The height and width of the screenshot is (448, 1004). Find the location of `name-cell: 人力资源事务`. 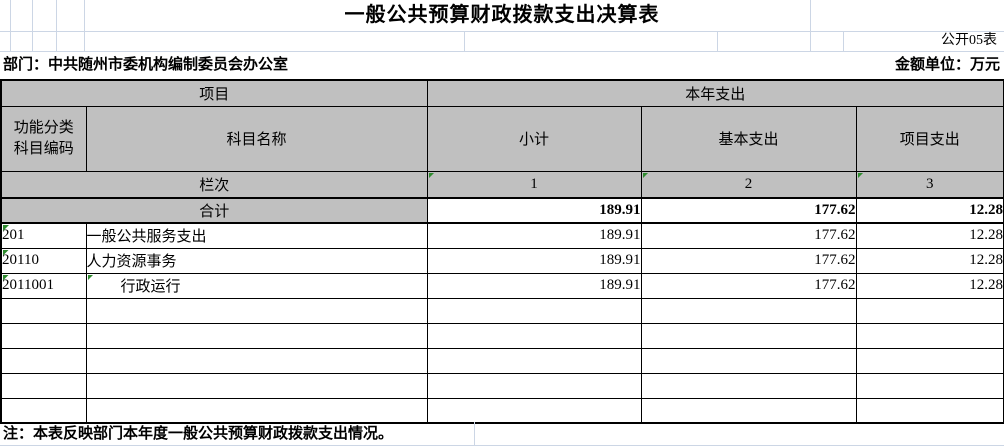

name-cell: 人力资源事务 is located at coordinates (256, 260).